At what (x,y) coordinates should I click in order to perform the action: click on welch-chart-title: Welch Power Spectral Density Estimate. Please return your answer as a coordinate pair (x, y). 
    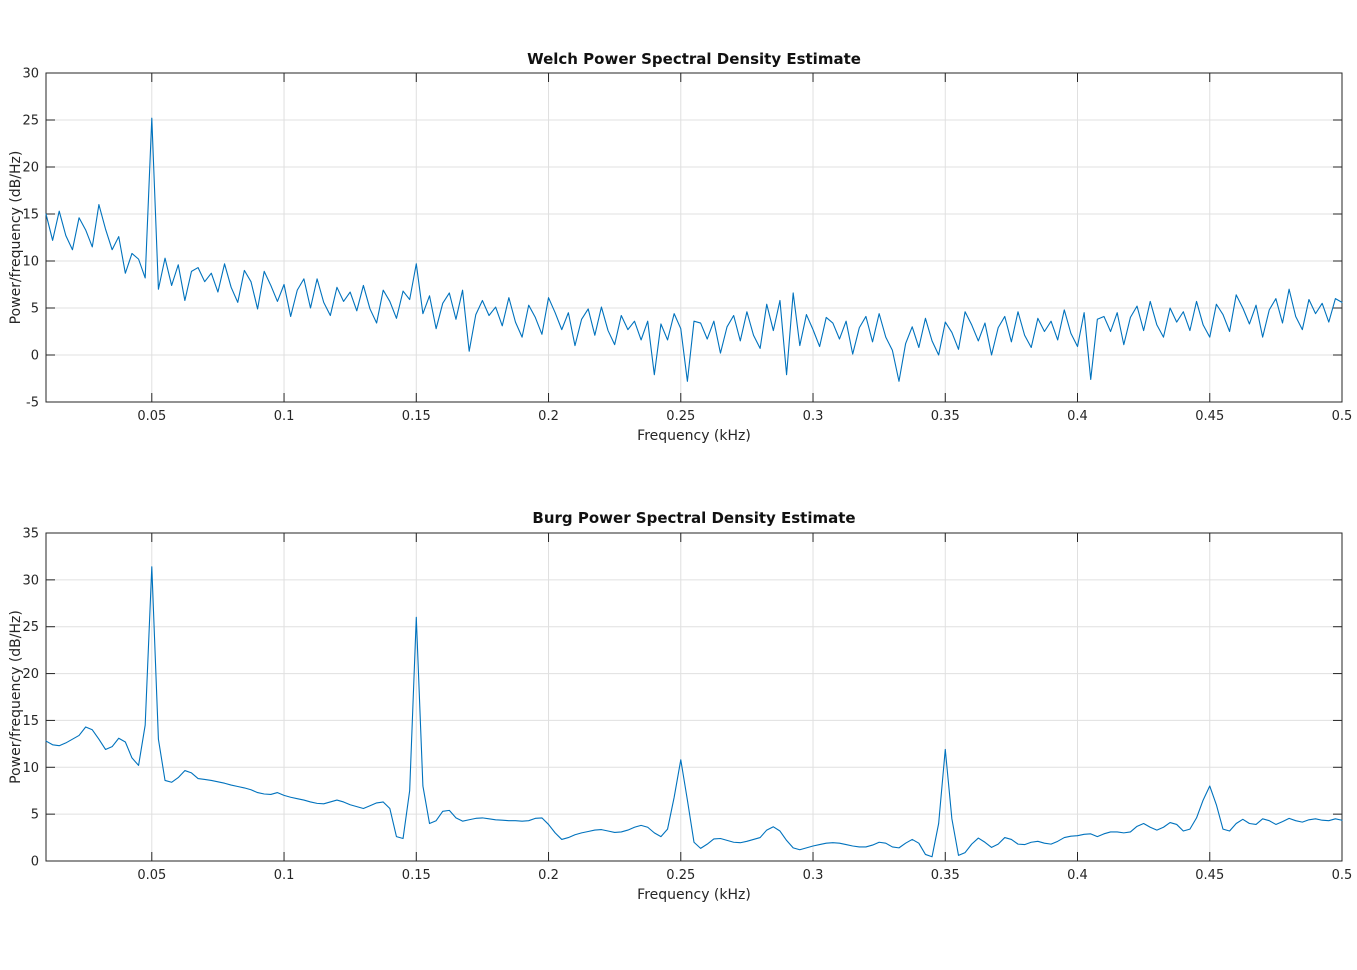
    Looking at the image, I should click on (694, 59).